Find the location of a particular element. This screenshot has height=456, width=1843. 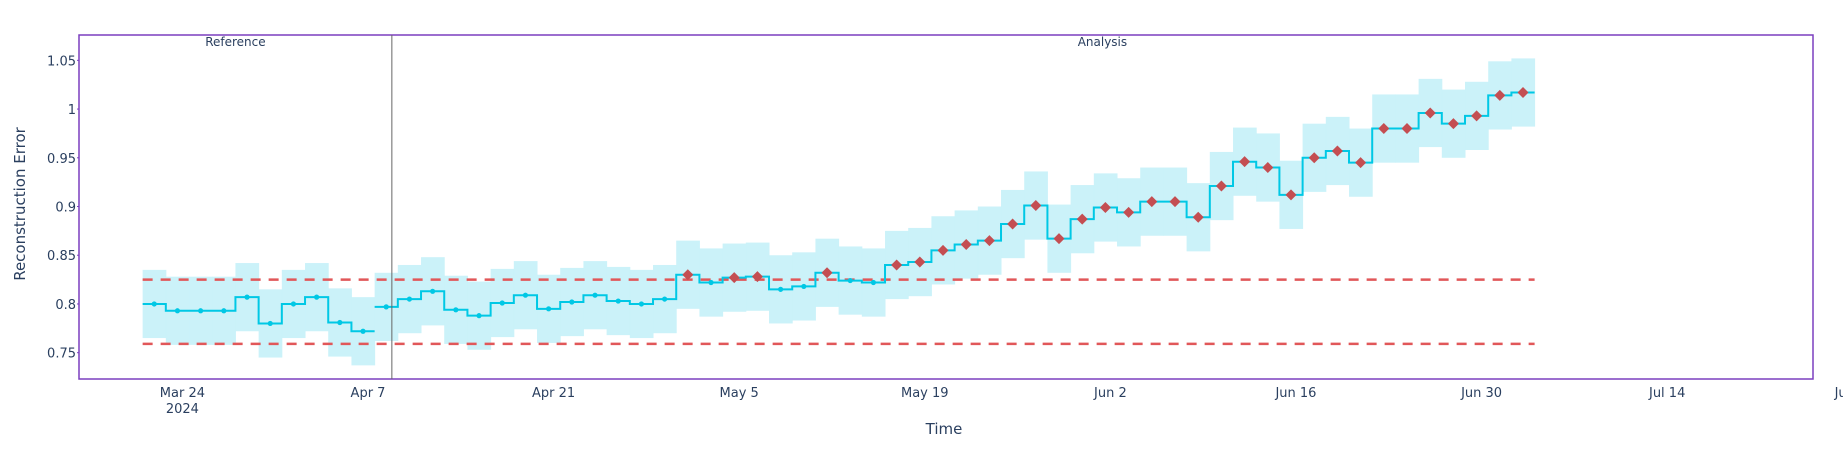

y-tick-label-0: 0.75 is located at coordinates (61, 354).